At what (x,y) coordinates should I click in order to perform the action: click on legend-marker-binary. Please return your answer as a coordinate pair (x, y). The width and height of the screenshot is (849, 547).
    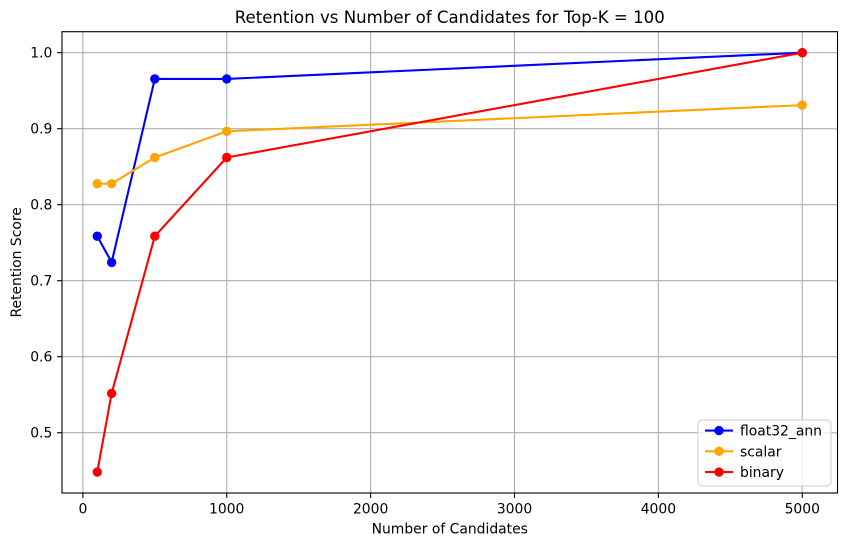
    Looking at the image, I should click on (719, 472).